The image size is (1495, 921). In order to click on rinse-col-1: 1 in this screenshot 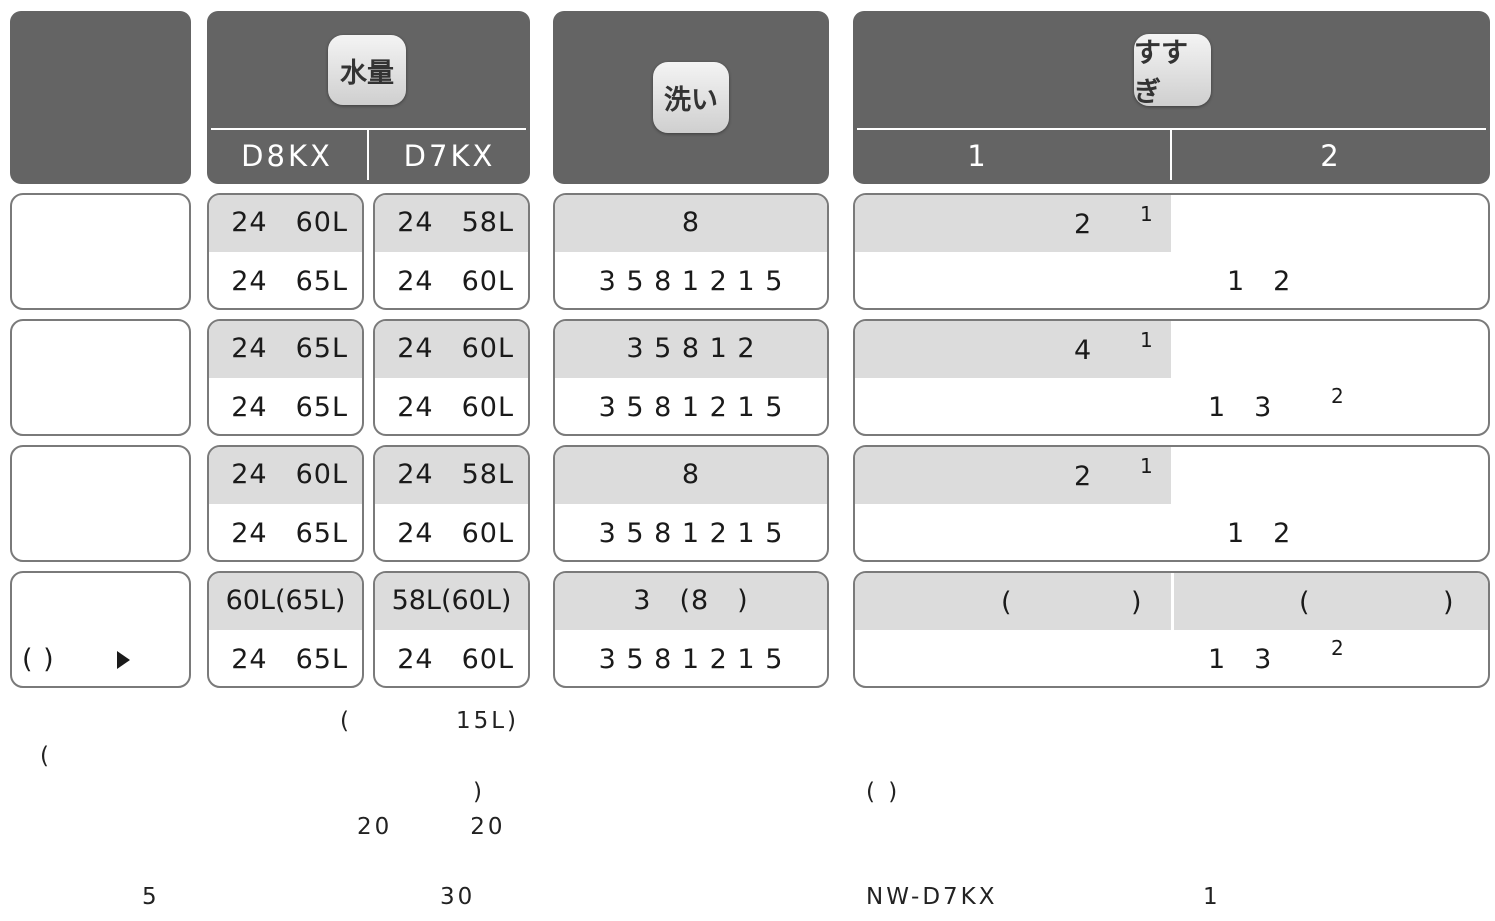, I will do `click(978, 156)`.